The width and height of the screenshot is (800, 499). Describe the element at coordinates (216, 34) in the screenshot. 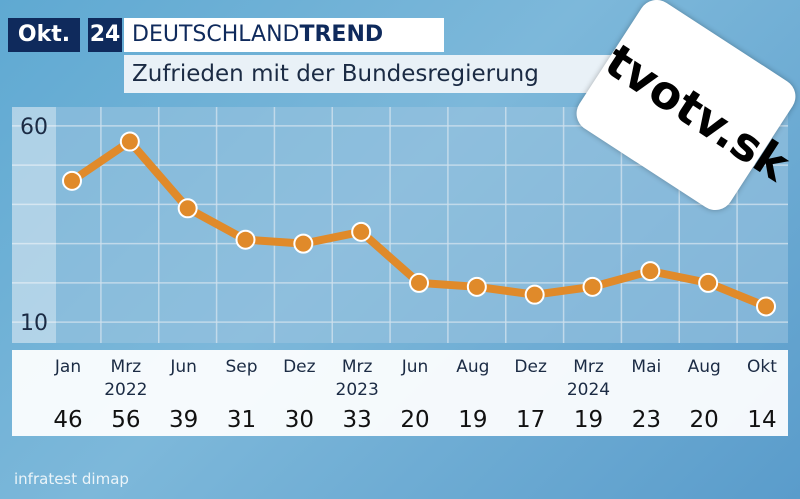

I see `brand-title-regular: DEUTSCHLAND` at that location.